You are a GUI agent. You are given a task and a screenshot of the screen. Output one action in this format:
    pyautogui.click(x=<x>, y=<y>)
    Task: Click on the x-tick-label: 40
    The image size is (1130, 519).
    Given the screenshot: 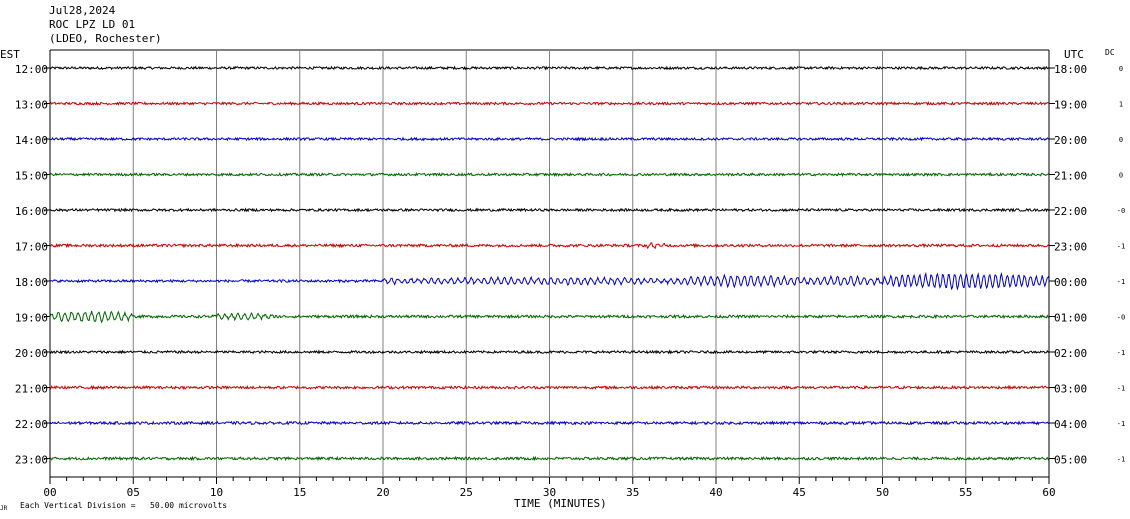 What is the action you would take?
    pyautogui.click(x=715, y=492)
    